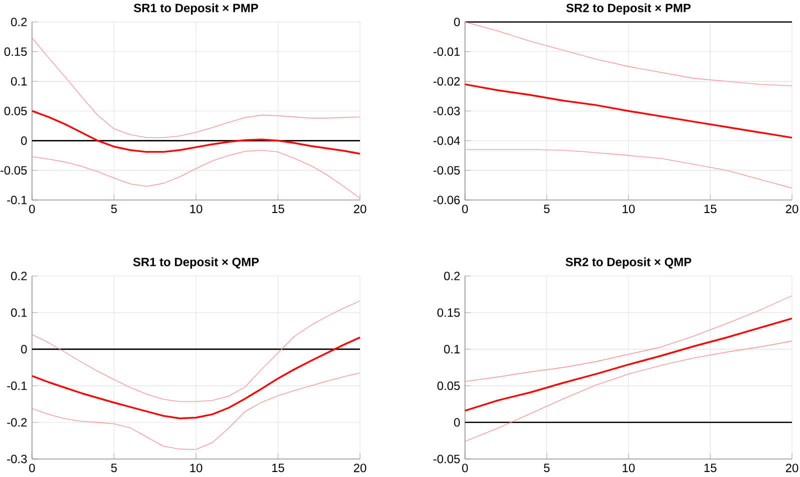  Describe the element at coordinates (196, 9) in the screenshot. I see `chart-title: SR1 to Deposit × PMP` at that location.